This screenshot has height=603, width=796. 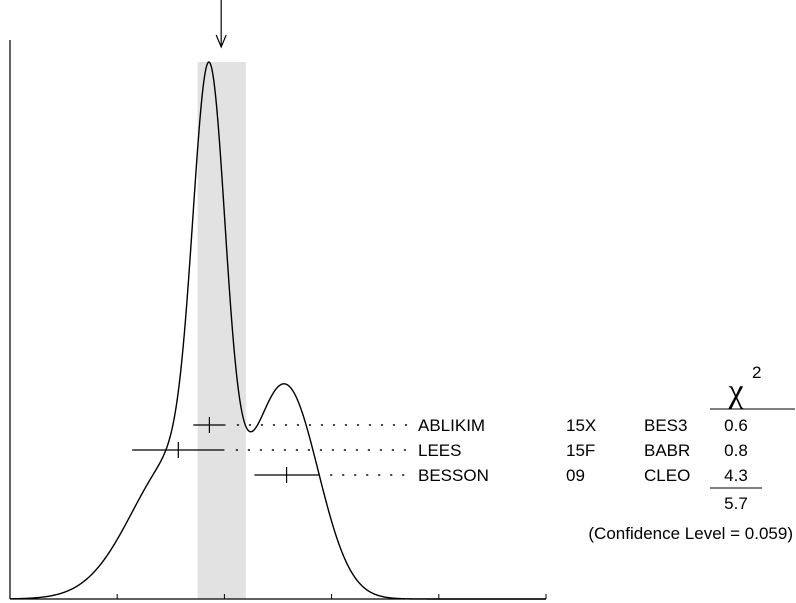 What do you see at coordinates (736, 475) in the screenshot?
I see `chi2-value: 4.3` at bounding box center [736, 475].